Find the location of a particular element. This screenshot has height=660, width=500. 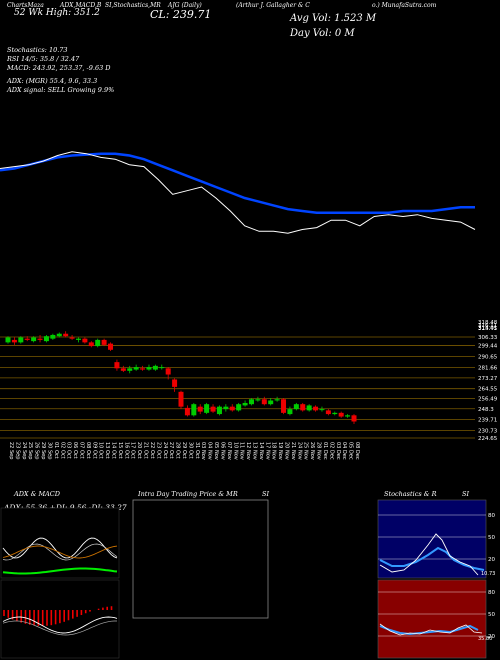

header-indicators-2: SI,Stochastics,MR is located at coordinates (133, 5).